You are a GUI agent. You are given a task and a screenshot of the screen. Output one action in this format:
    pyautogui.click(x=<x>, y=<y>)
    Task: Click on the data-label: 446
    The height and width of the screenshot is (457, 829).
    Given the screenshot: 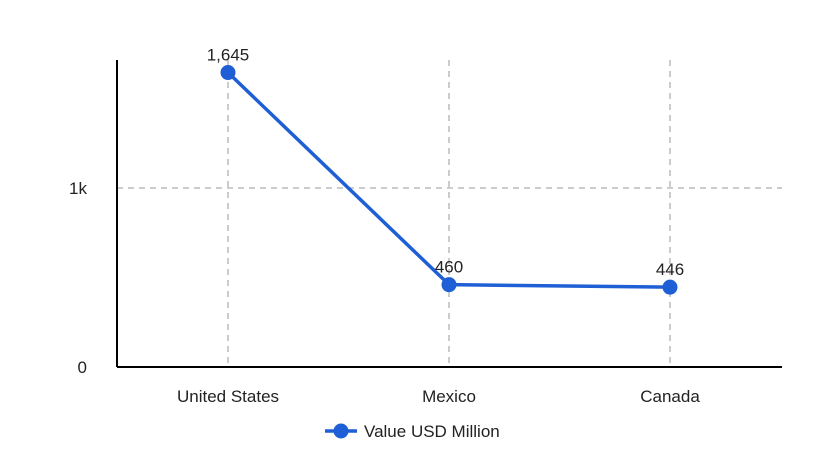 What is the action you would take?
    pyautogui.click(x=670, y=269)
    